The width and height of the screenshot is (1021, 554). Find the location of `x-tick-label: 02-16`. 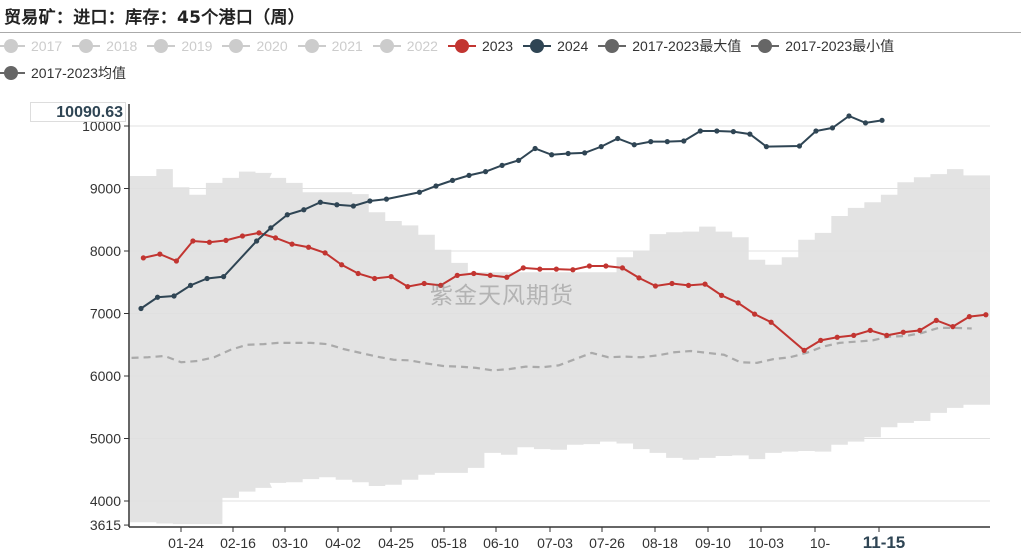

x-tick-label: 02-16 is located at coordinates (238, 543).